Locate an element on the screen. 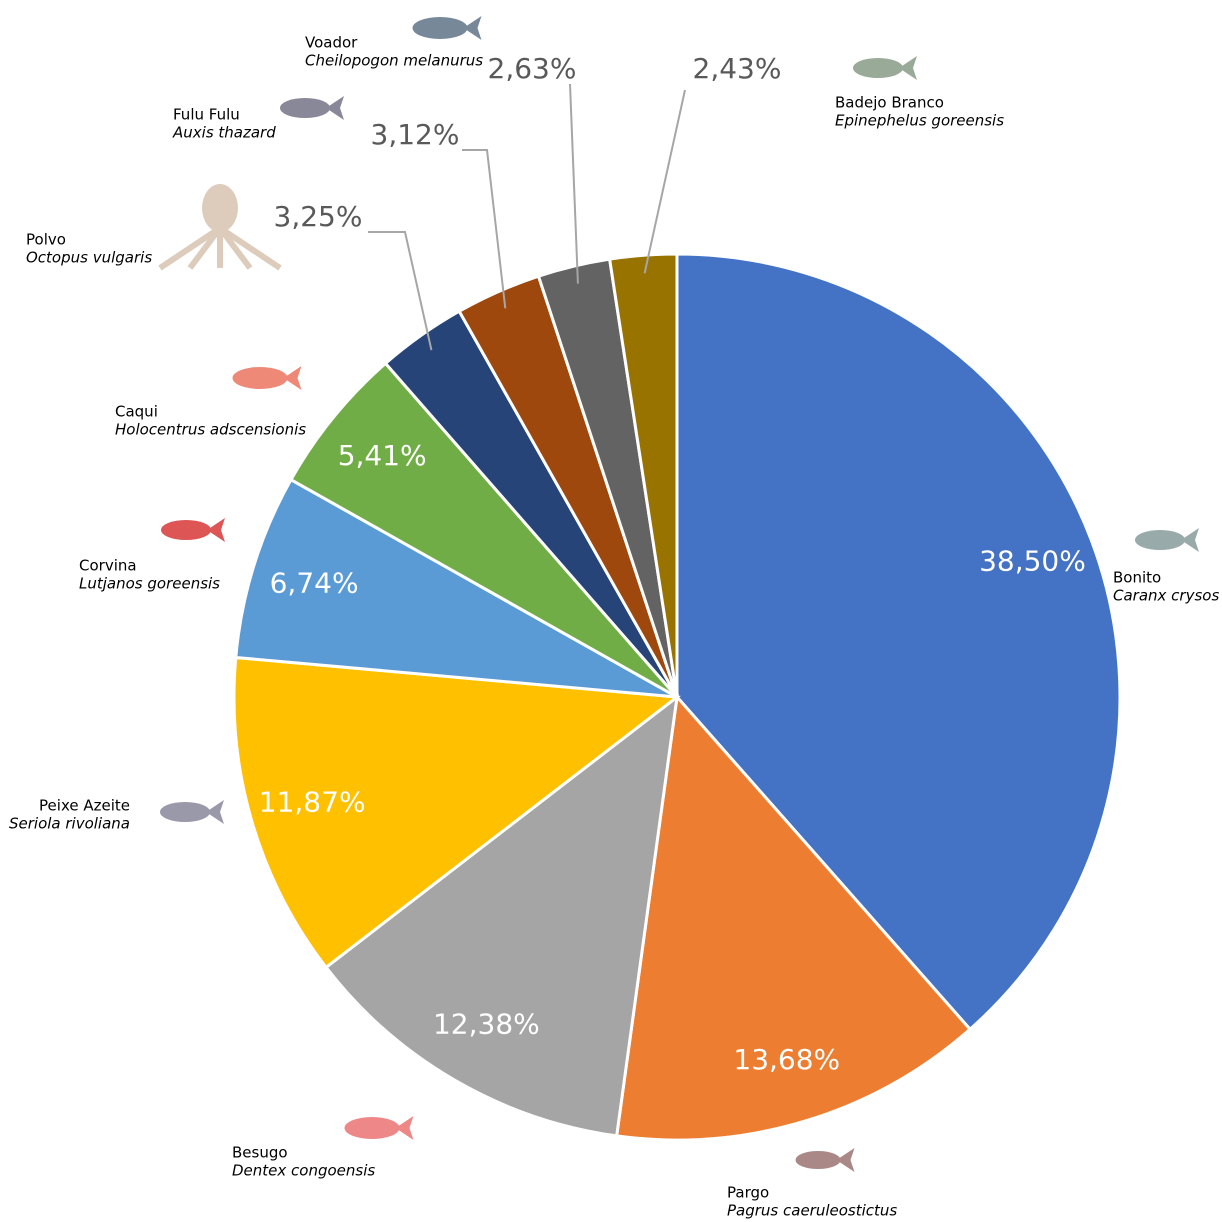  category-name: Caqui is located at coordinates (136, 412).